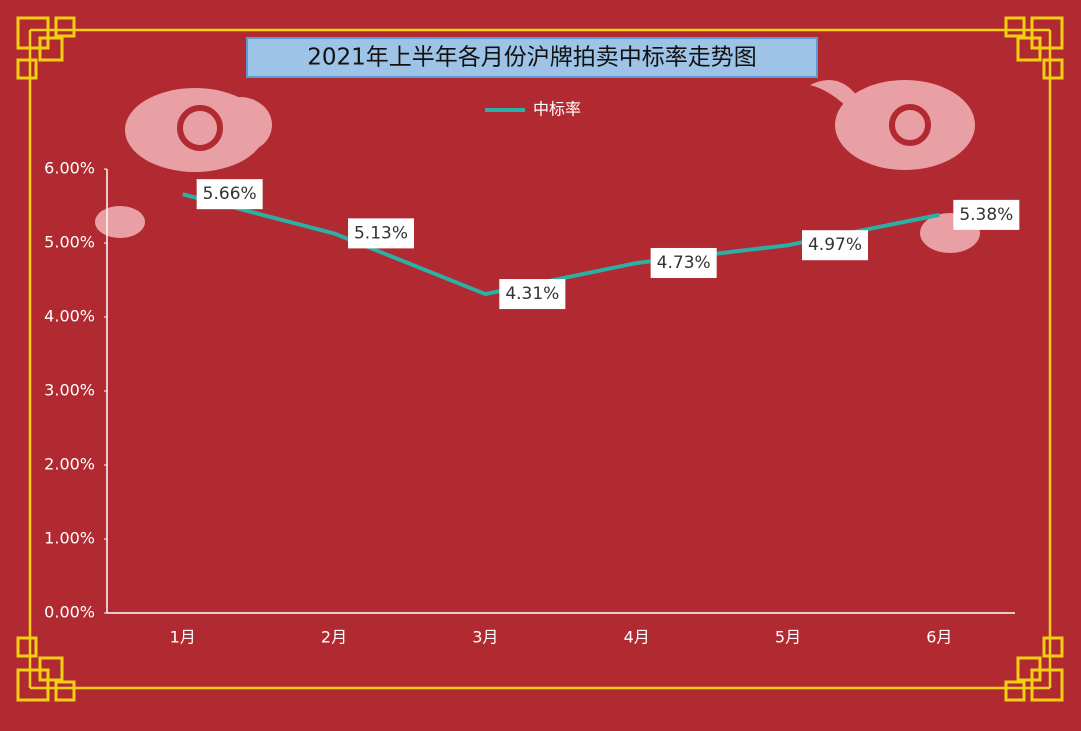 The height and width of the screenshot is (731, 1081). Describe the element at coordinates (554, 127) in the screenshot. I see `cloud-swirls` at that location.